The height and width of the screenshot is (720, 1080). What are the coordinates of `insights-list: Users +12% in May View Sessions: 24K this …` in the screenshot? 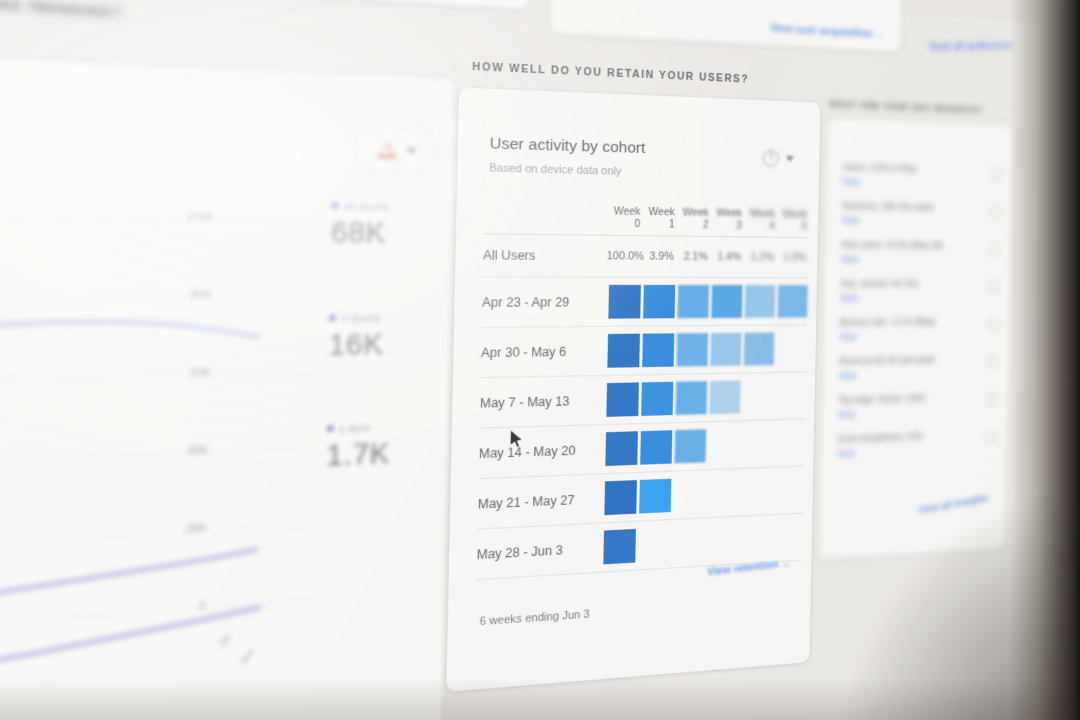 It's located at (920, 288).